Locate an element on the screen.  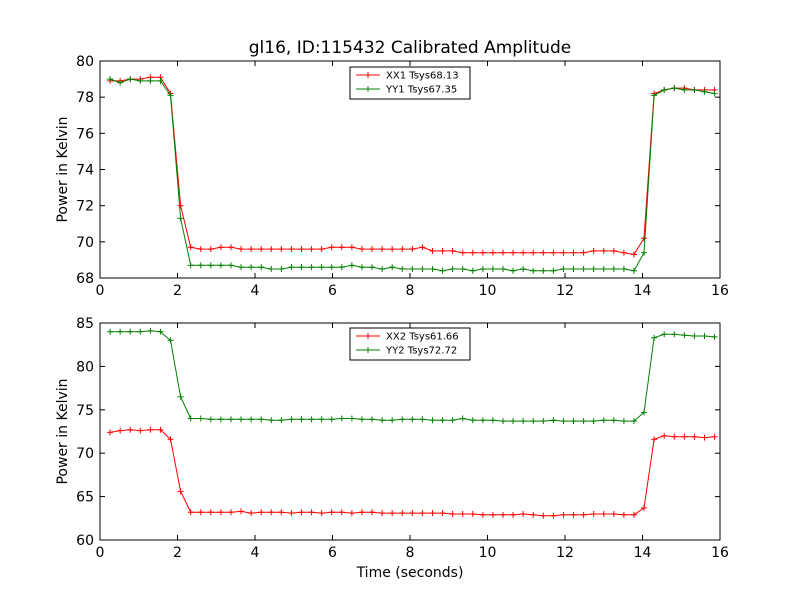
legend-label: YY2 Tsys72.72 is located at coordinates (421, 351).